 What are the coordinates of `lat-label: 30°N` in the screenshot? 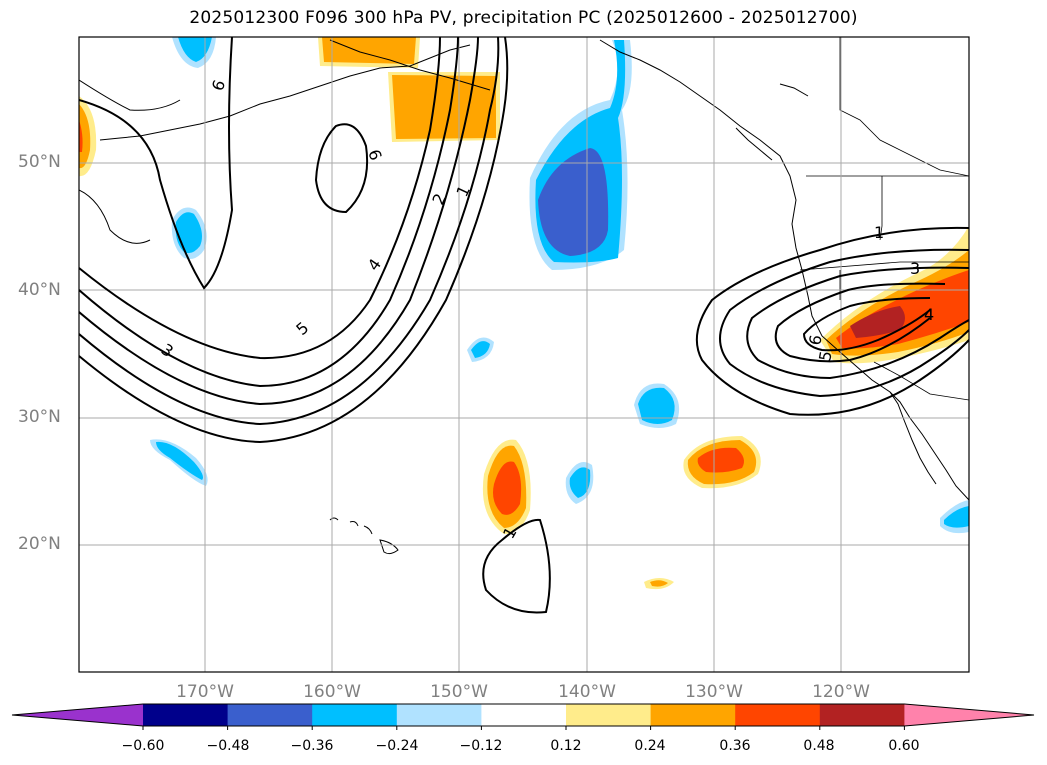 It's located at (39, 417).